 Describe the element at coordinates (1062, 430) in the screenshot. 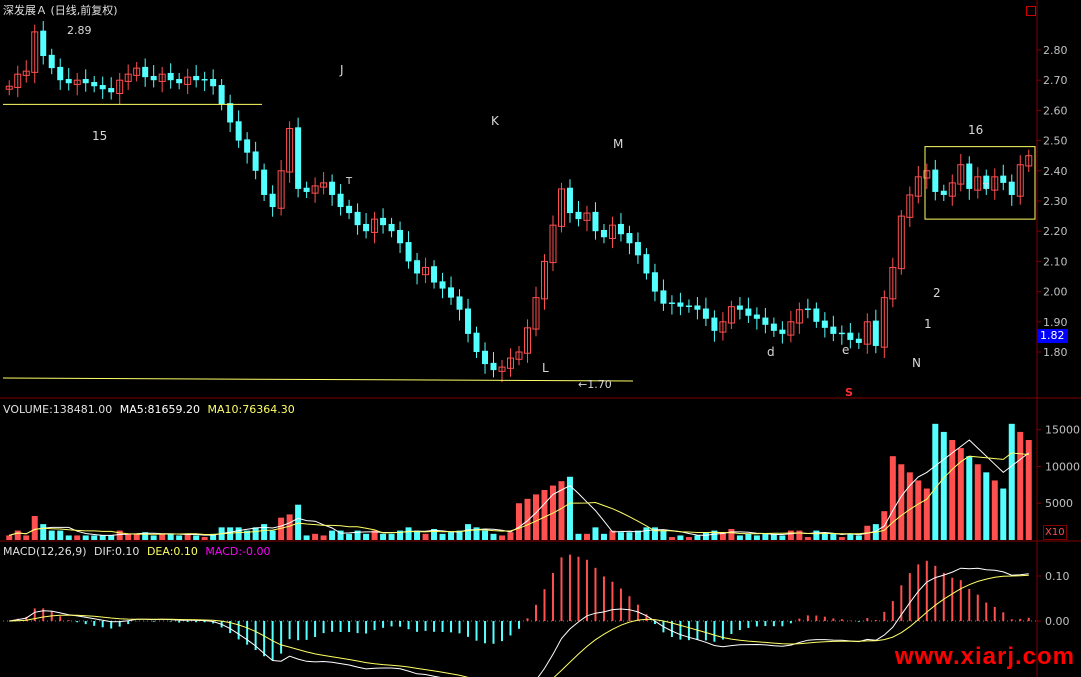

I see `volume-tick-label: 15000` at that location.